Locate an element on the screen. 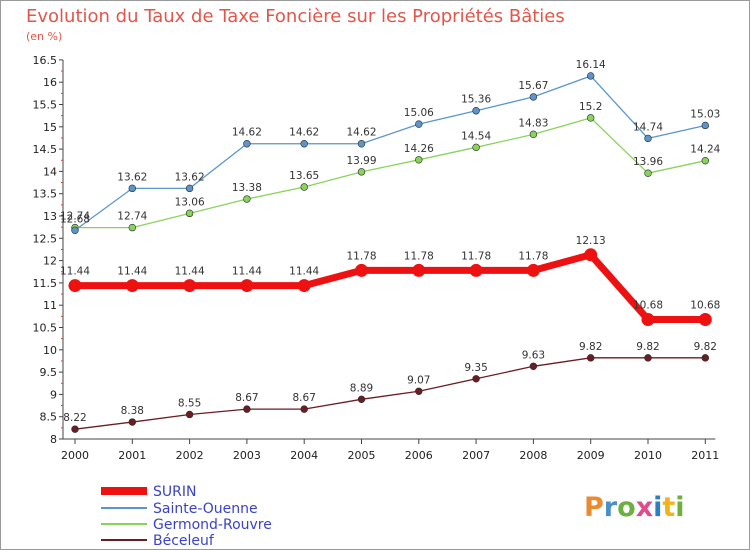  data-label: 14.74 is located at coordinates (648, 127).